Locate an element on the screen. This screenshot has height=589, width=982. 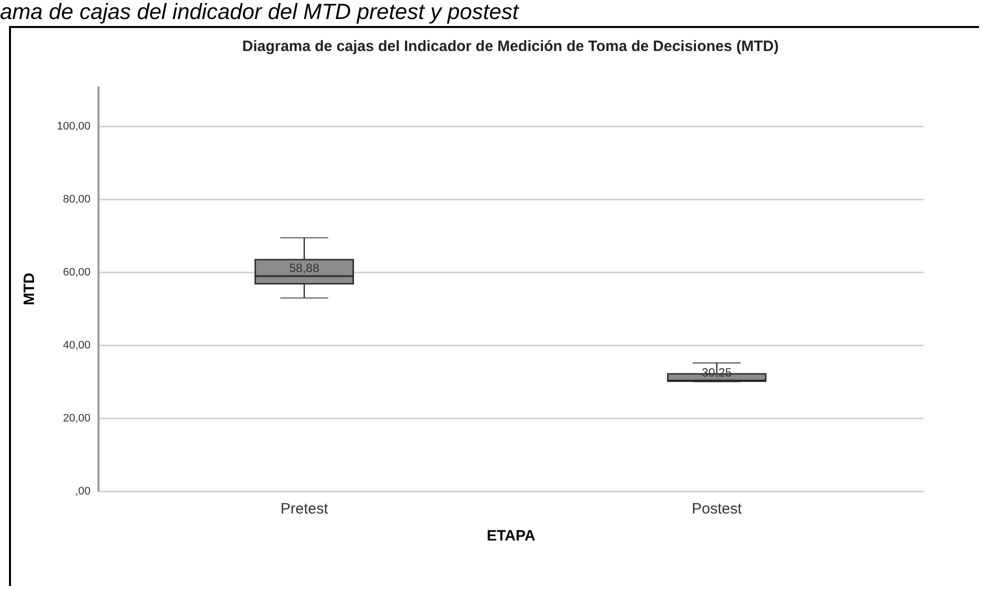
y-tick-label: 20,00 is located at coordinates (76, 418).